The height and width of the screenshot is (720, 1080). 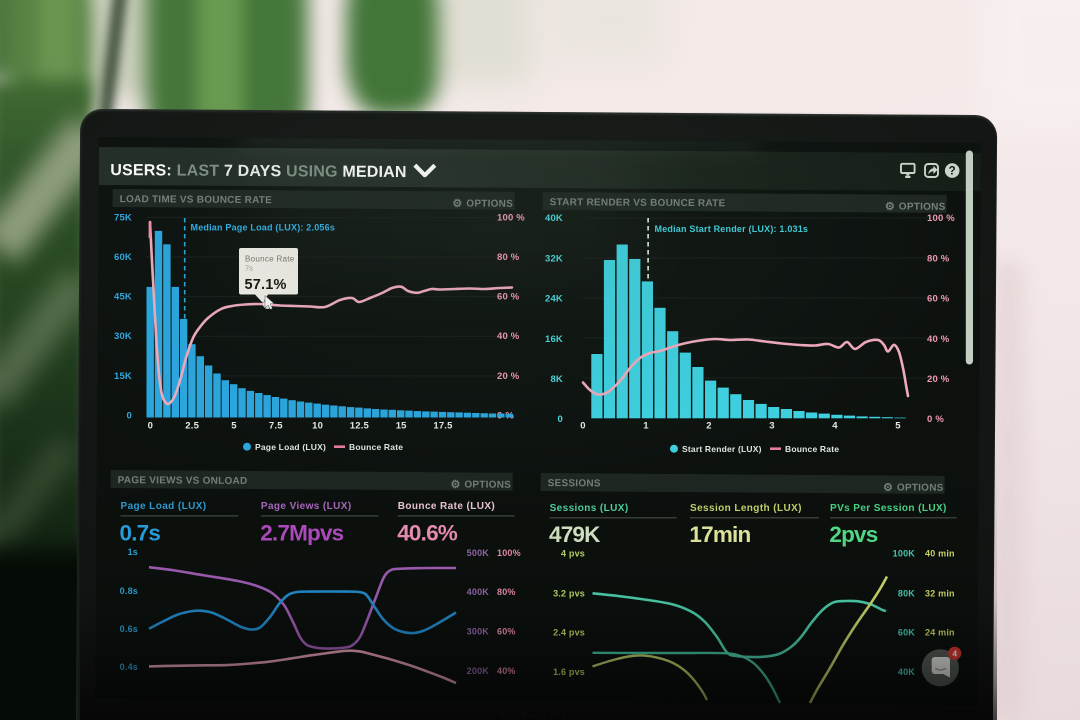 What do you see at coordinates (478, 592) in the screenshot?
I see `svg-text: 400K` at bounding box center [478, 592].